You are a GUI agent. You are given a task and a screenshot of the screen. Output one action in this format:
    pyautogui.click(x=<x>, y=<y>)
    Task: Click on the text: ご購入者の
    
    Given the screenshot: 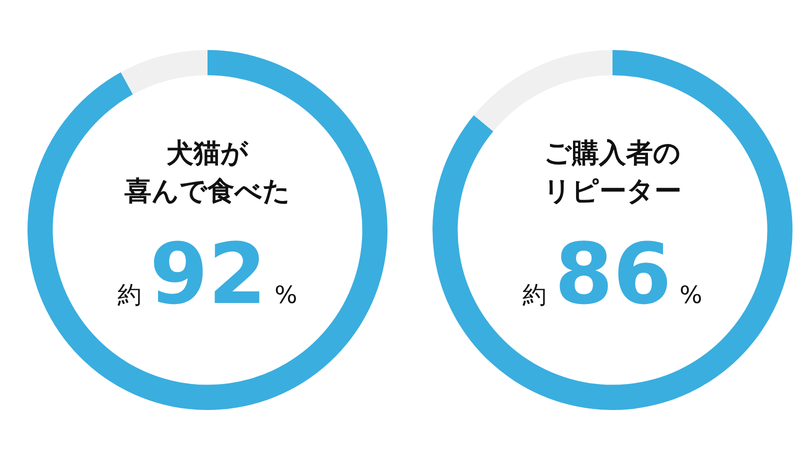 What is the action you would take?
    pyautogui.click(x=612, y=154)
    